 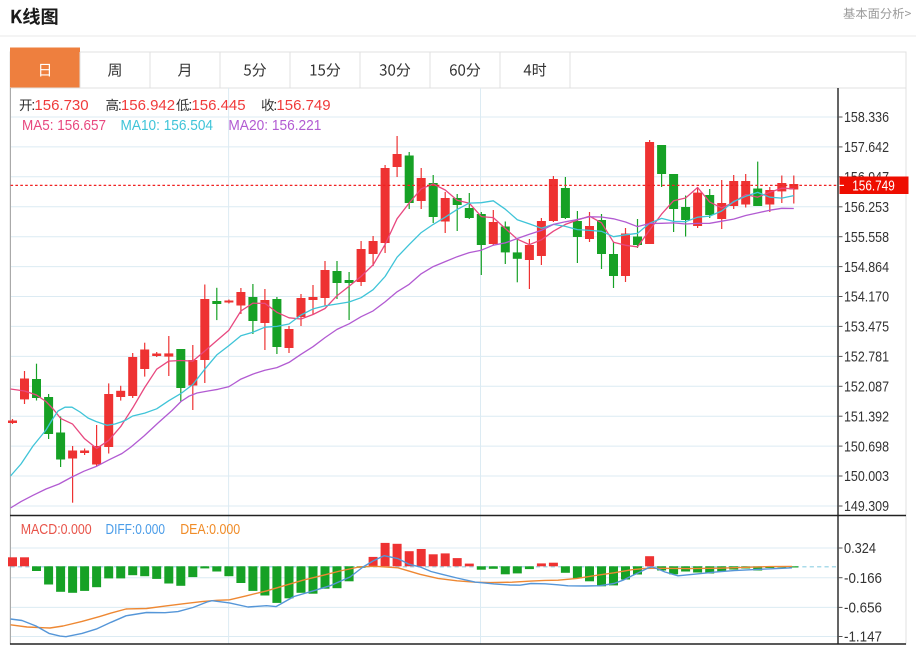 What do you see at coordinates (274, 126) in the screenshot?
I see `svg-text: MA20: 156.221` at bounding box center [274, 126].